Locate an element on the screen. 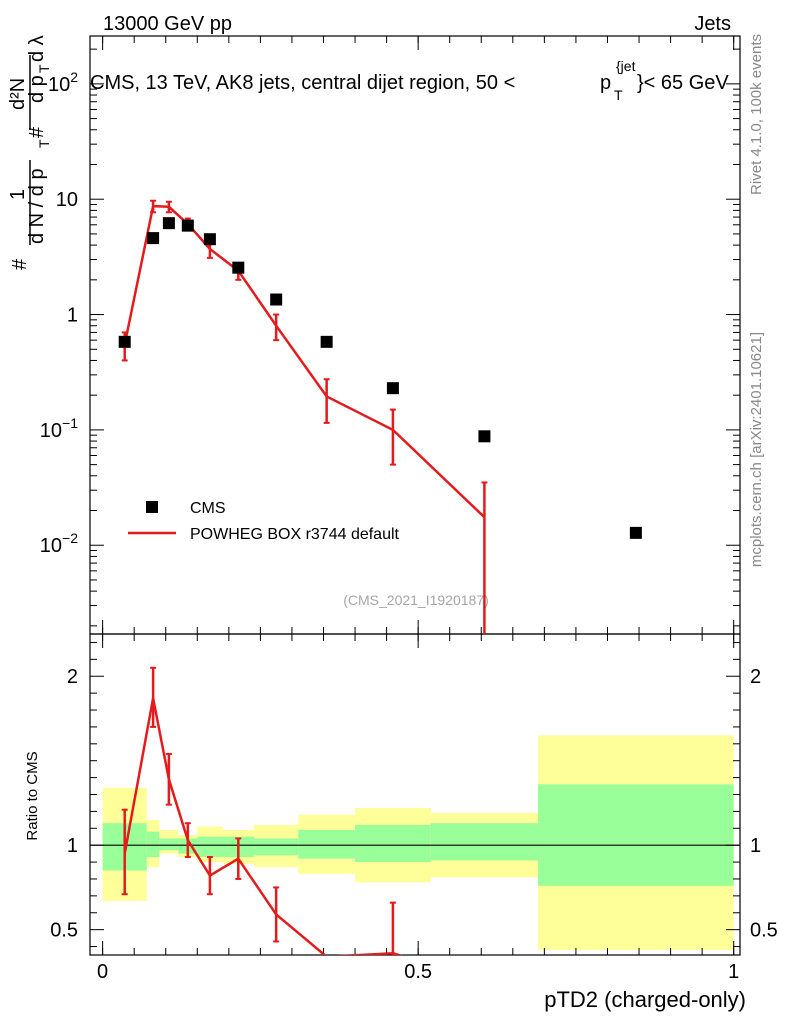 This screenshot has width=786, height=1024. y-main-tick-exponent: 2 is located at coordinates (74, 77).